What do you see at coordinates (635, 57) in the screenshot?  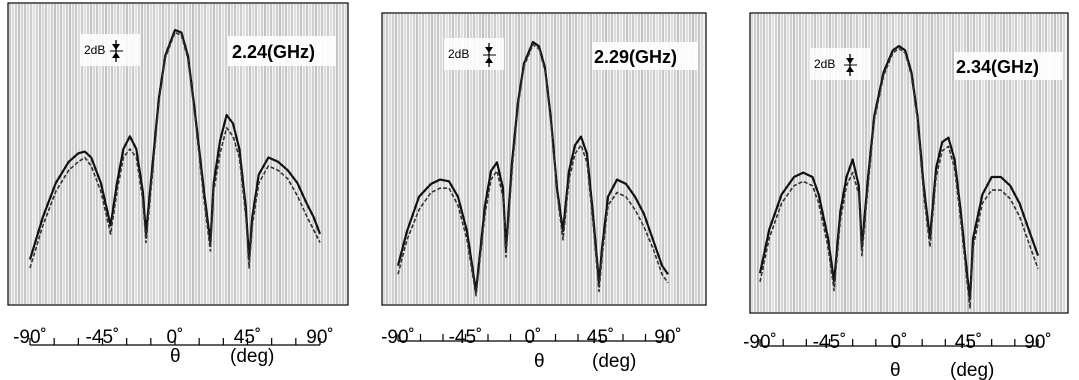 I see `frequency-label: 2.29(GHz)` at bounding box center [635, 57].